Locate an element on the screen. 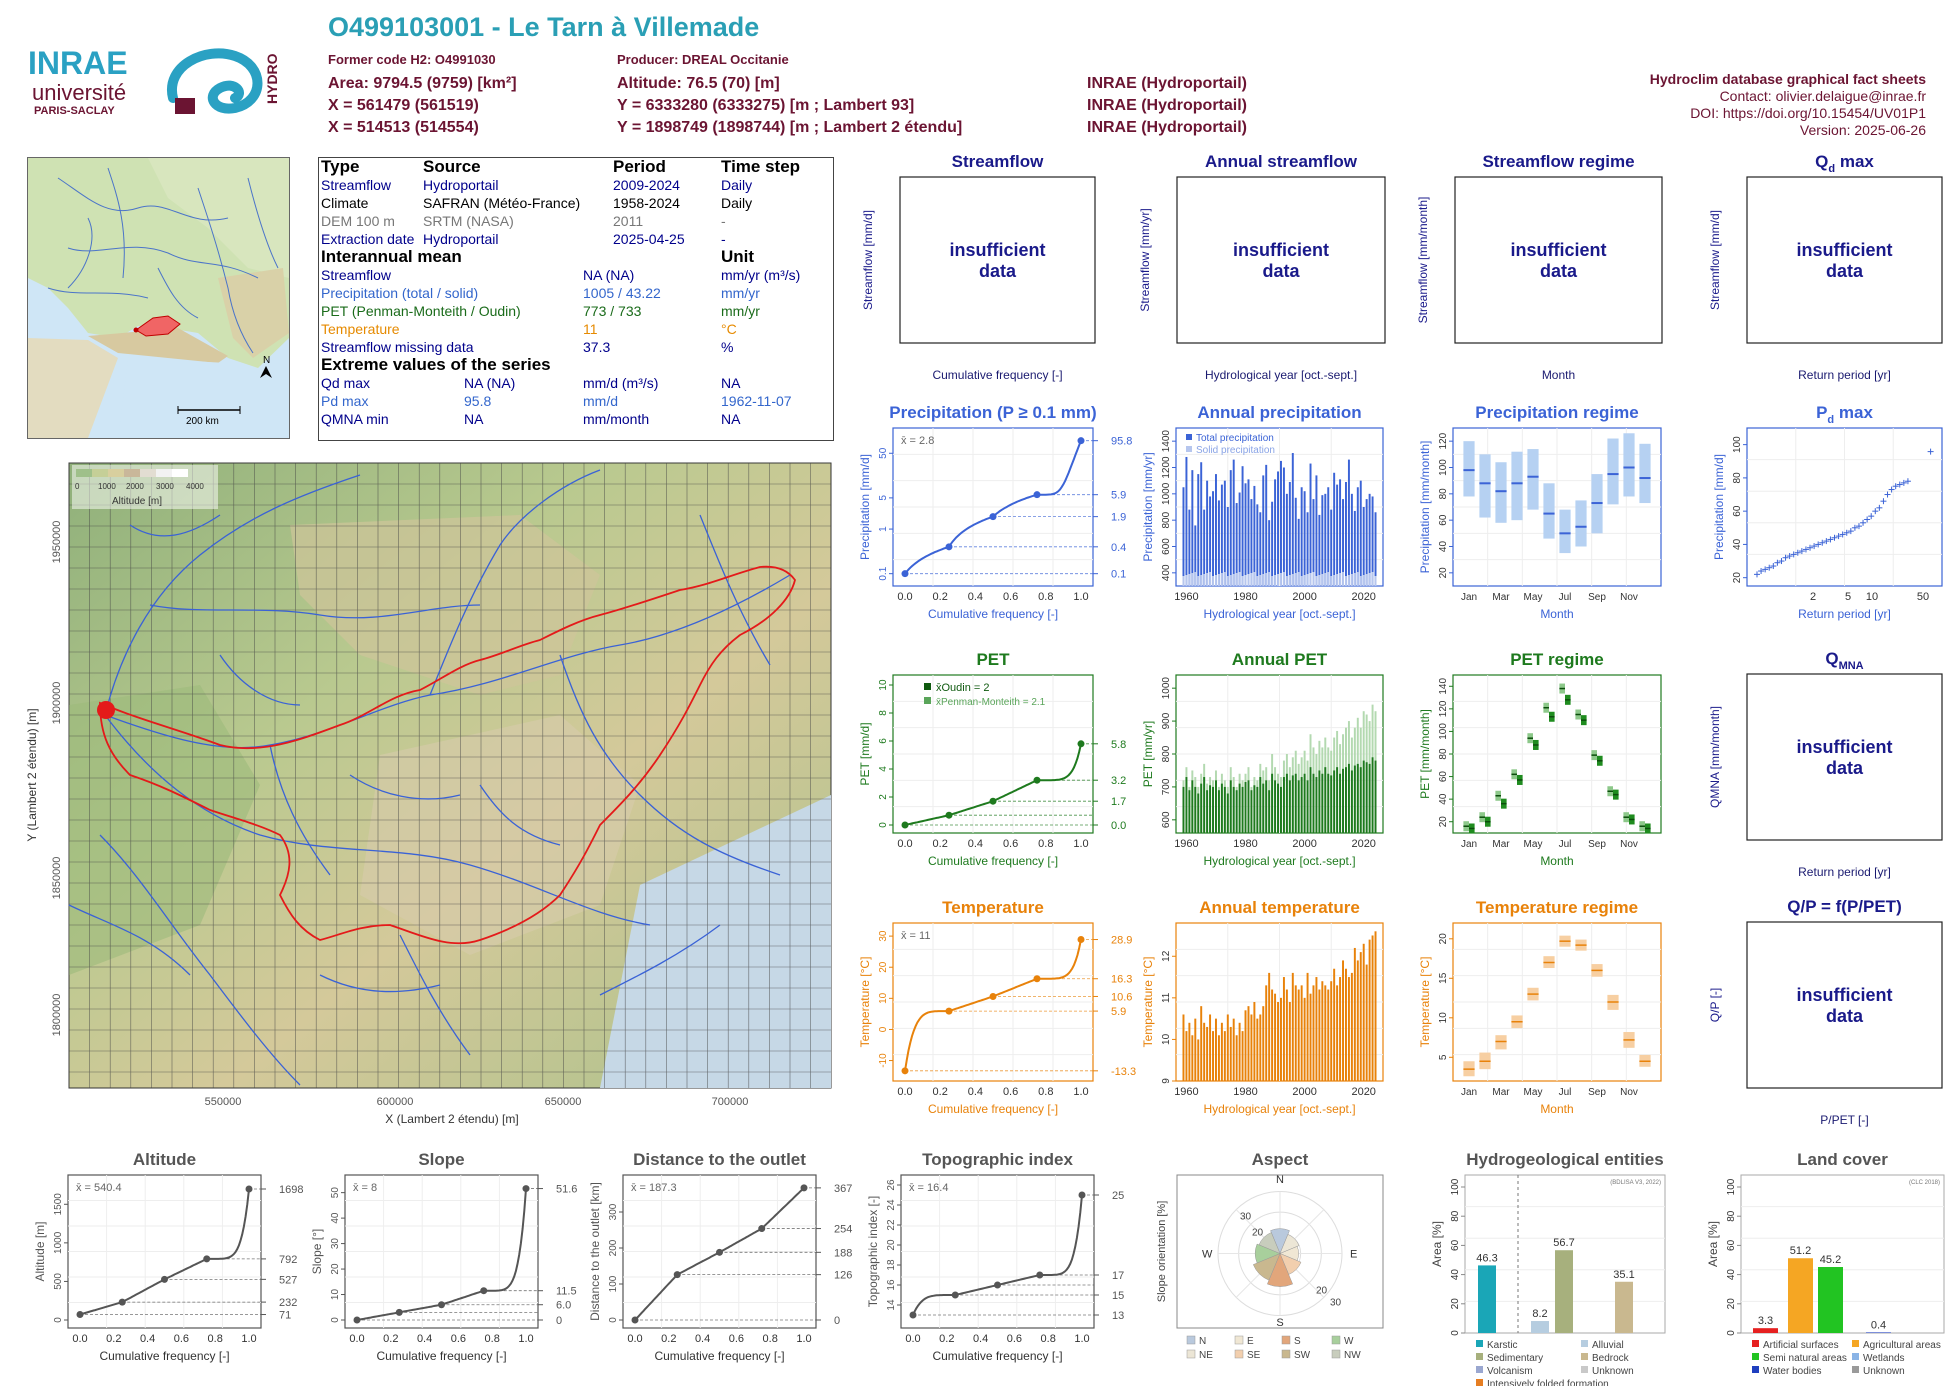 The image size is (1960, 1386). y-tick-label: 100 is located at coordinates (1455, 1186).